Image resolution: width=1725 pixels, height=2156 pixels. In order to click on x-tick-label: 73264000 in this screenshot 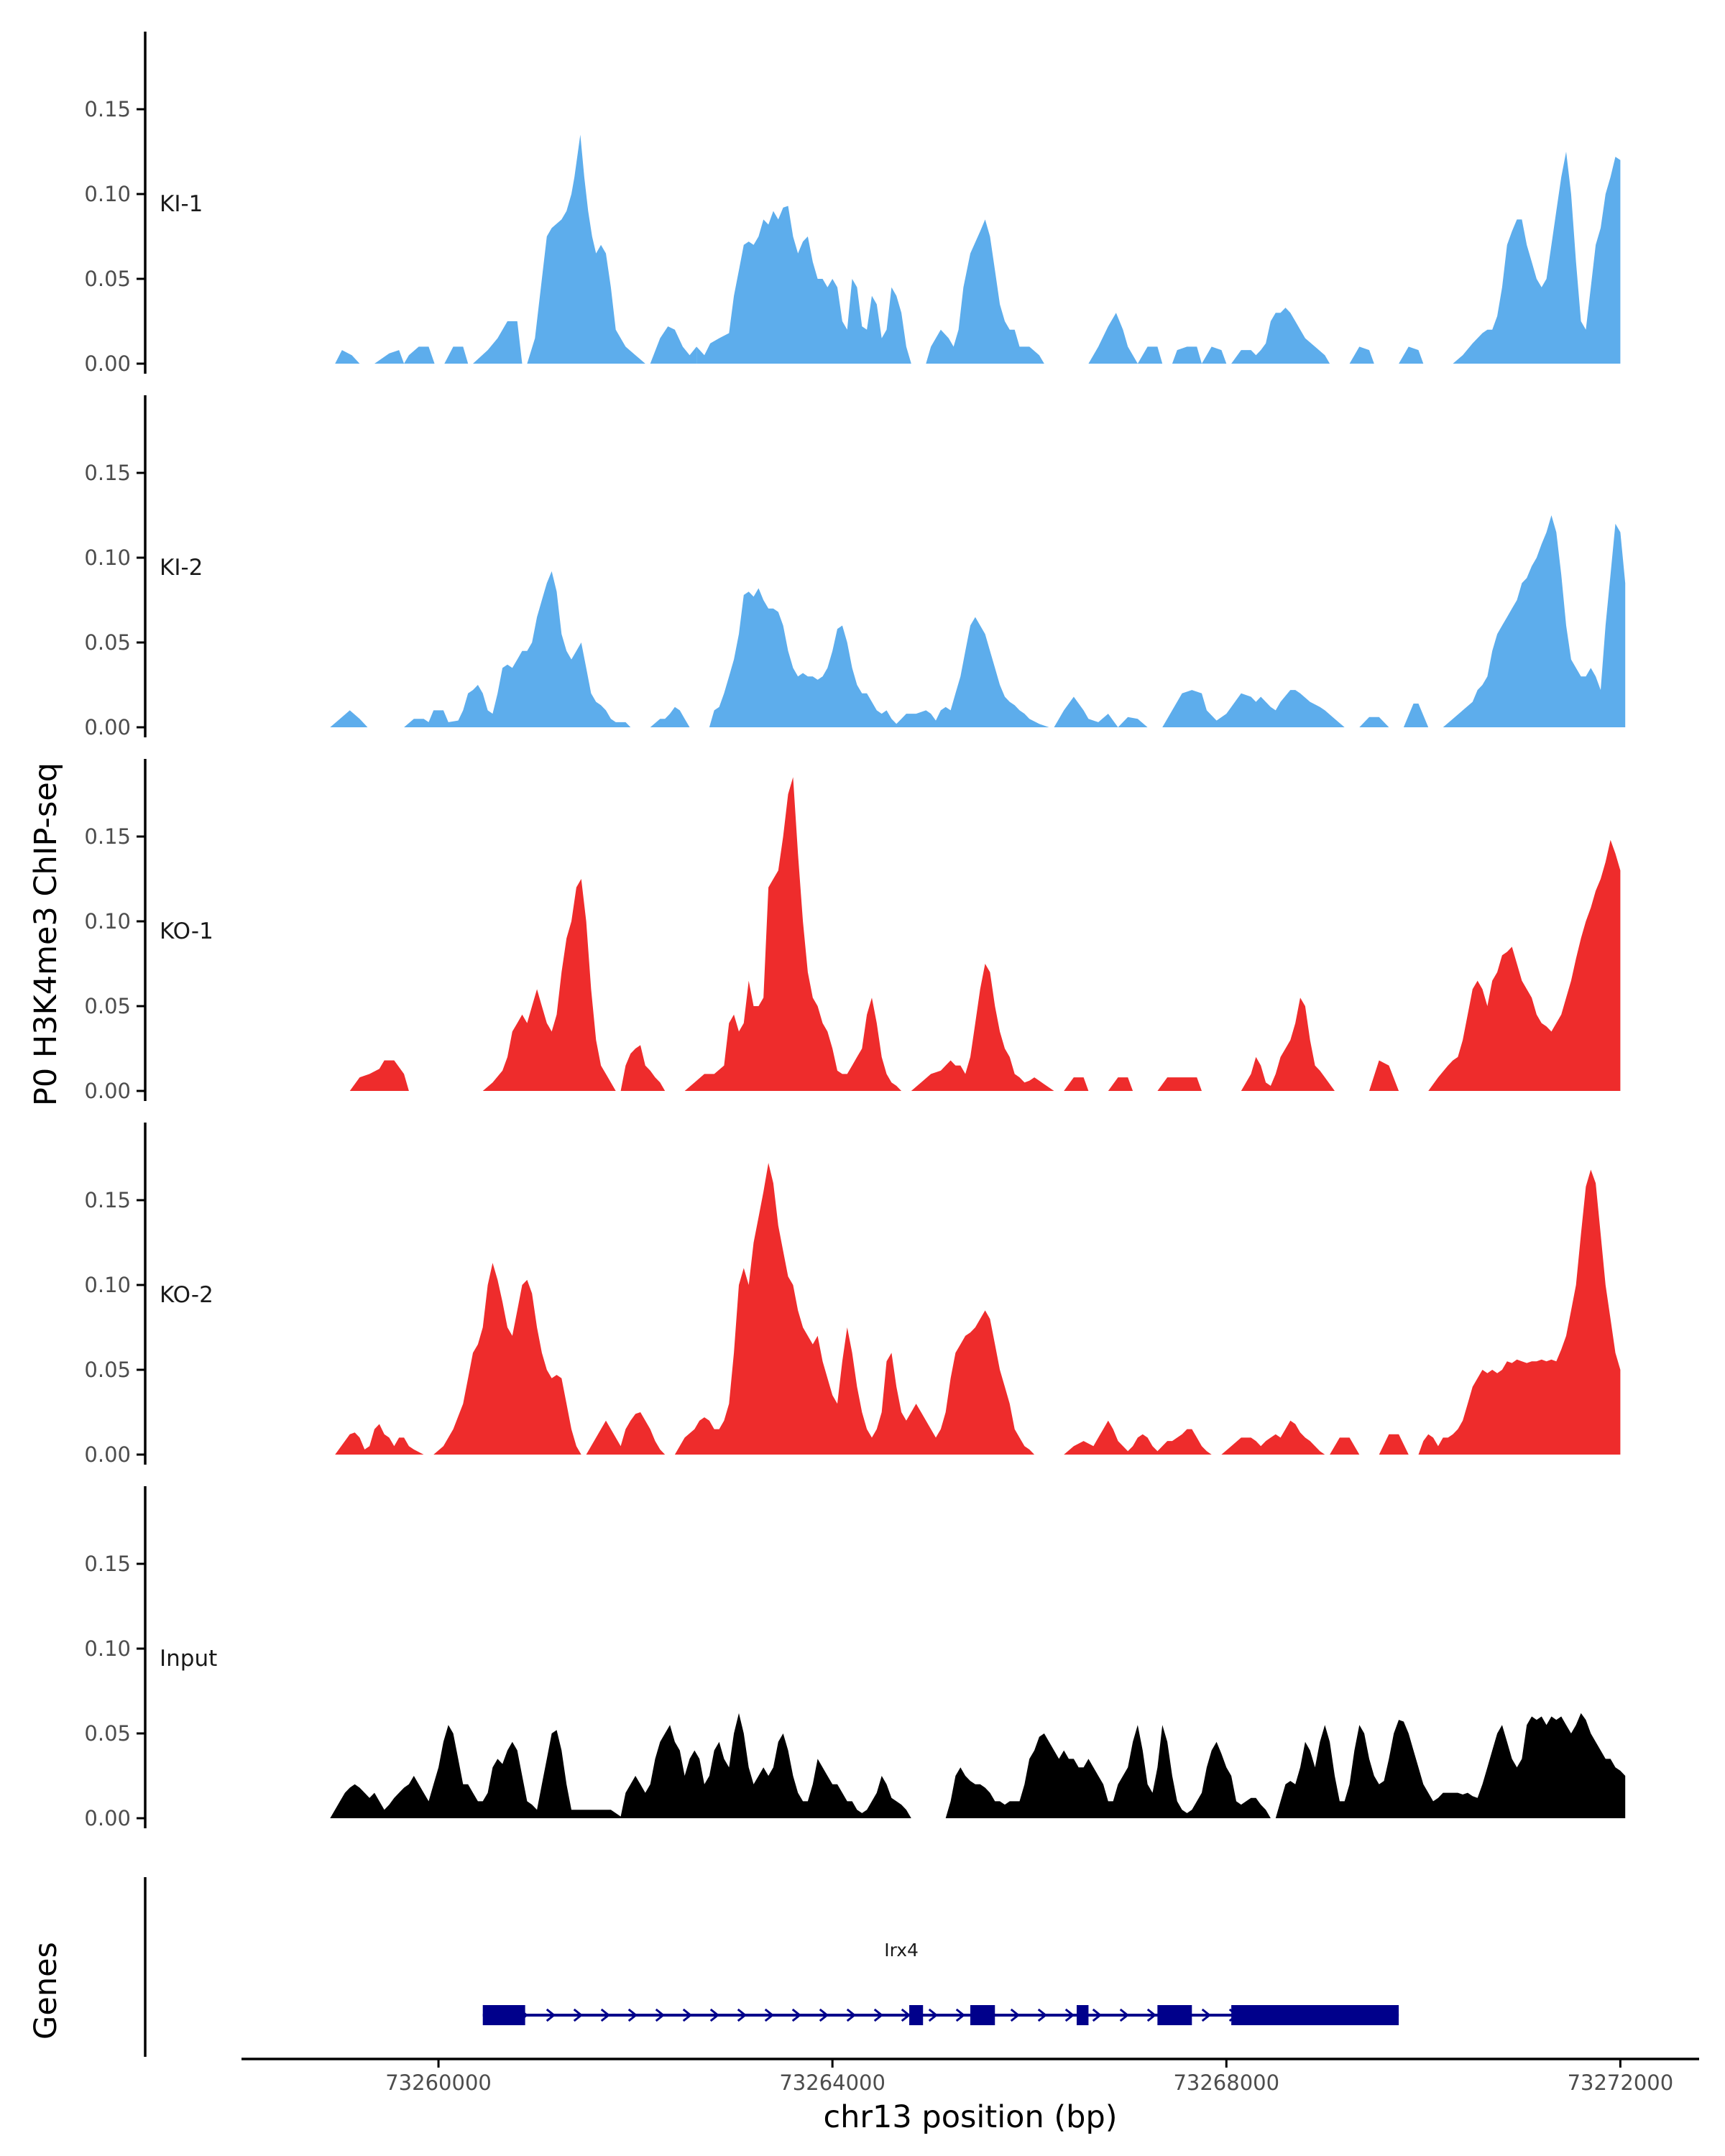, I will do `click(832, 2082)`.